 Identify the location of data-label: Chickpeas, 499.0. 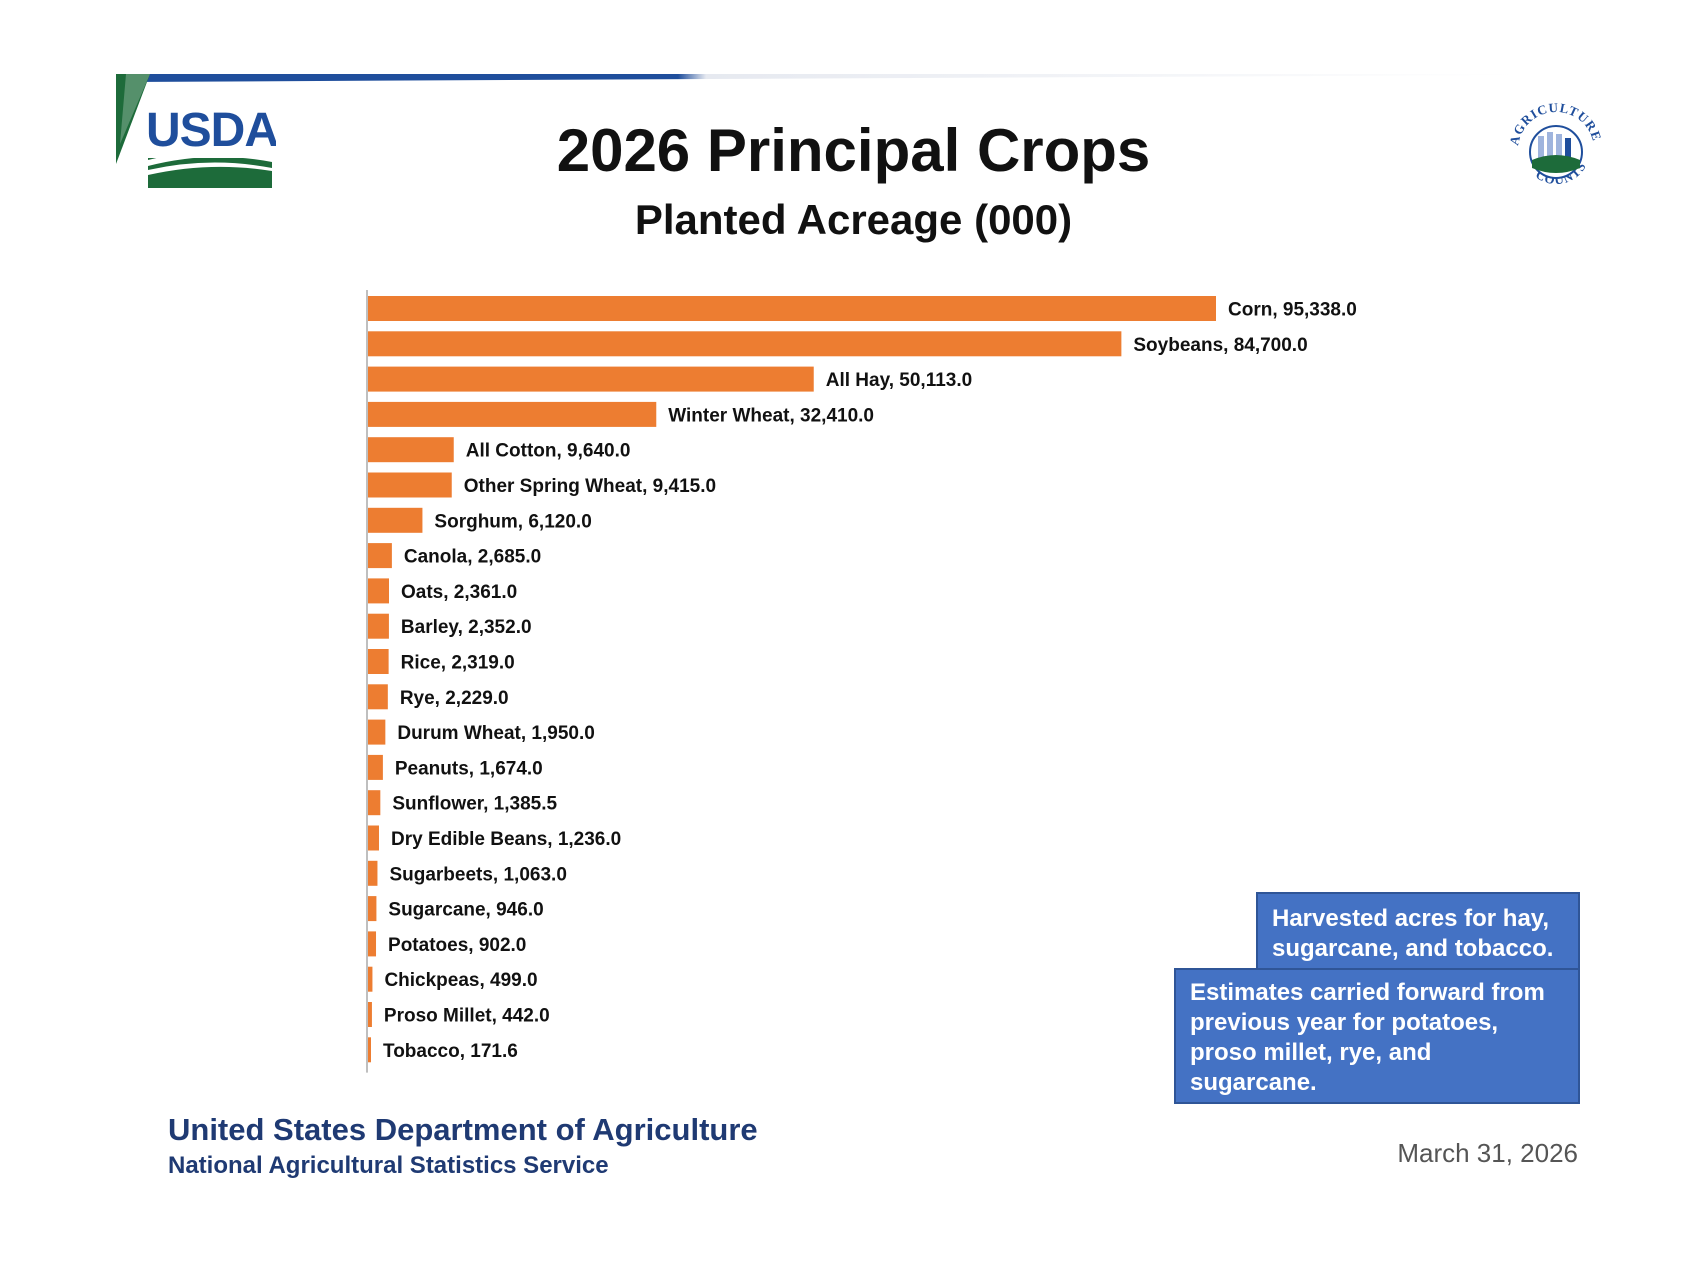
(460, 980).